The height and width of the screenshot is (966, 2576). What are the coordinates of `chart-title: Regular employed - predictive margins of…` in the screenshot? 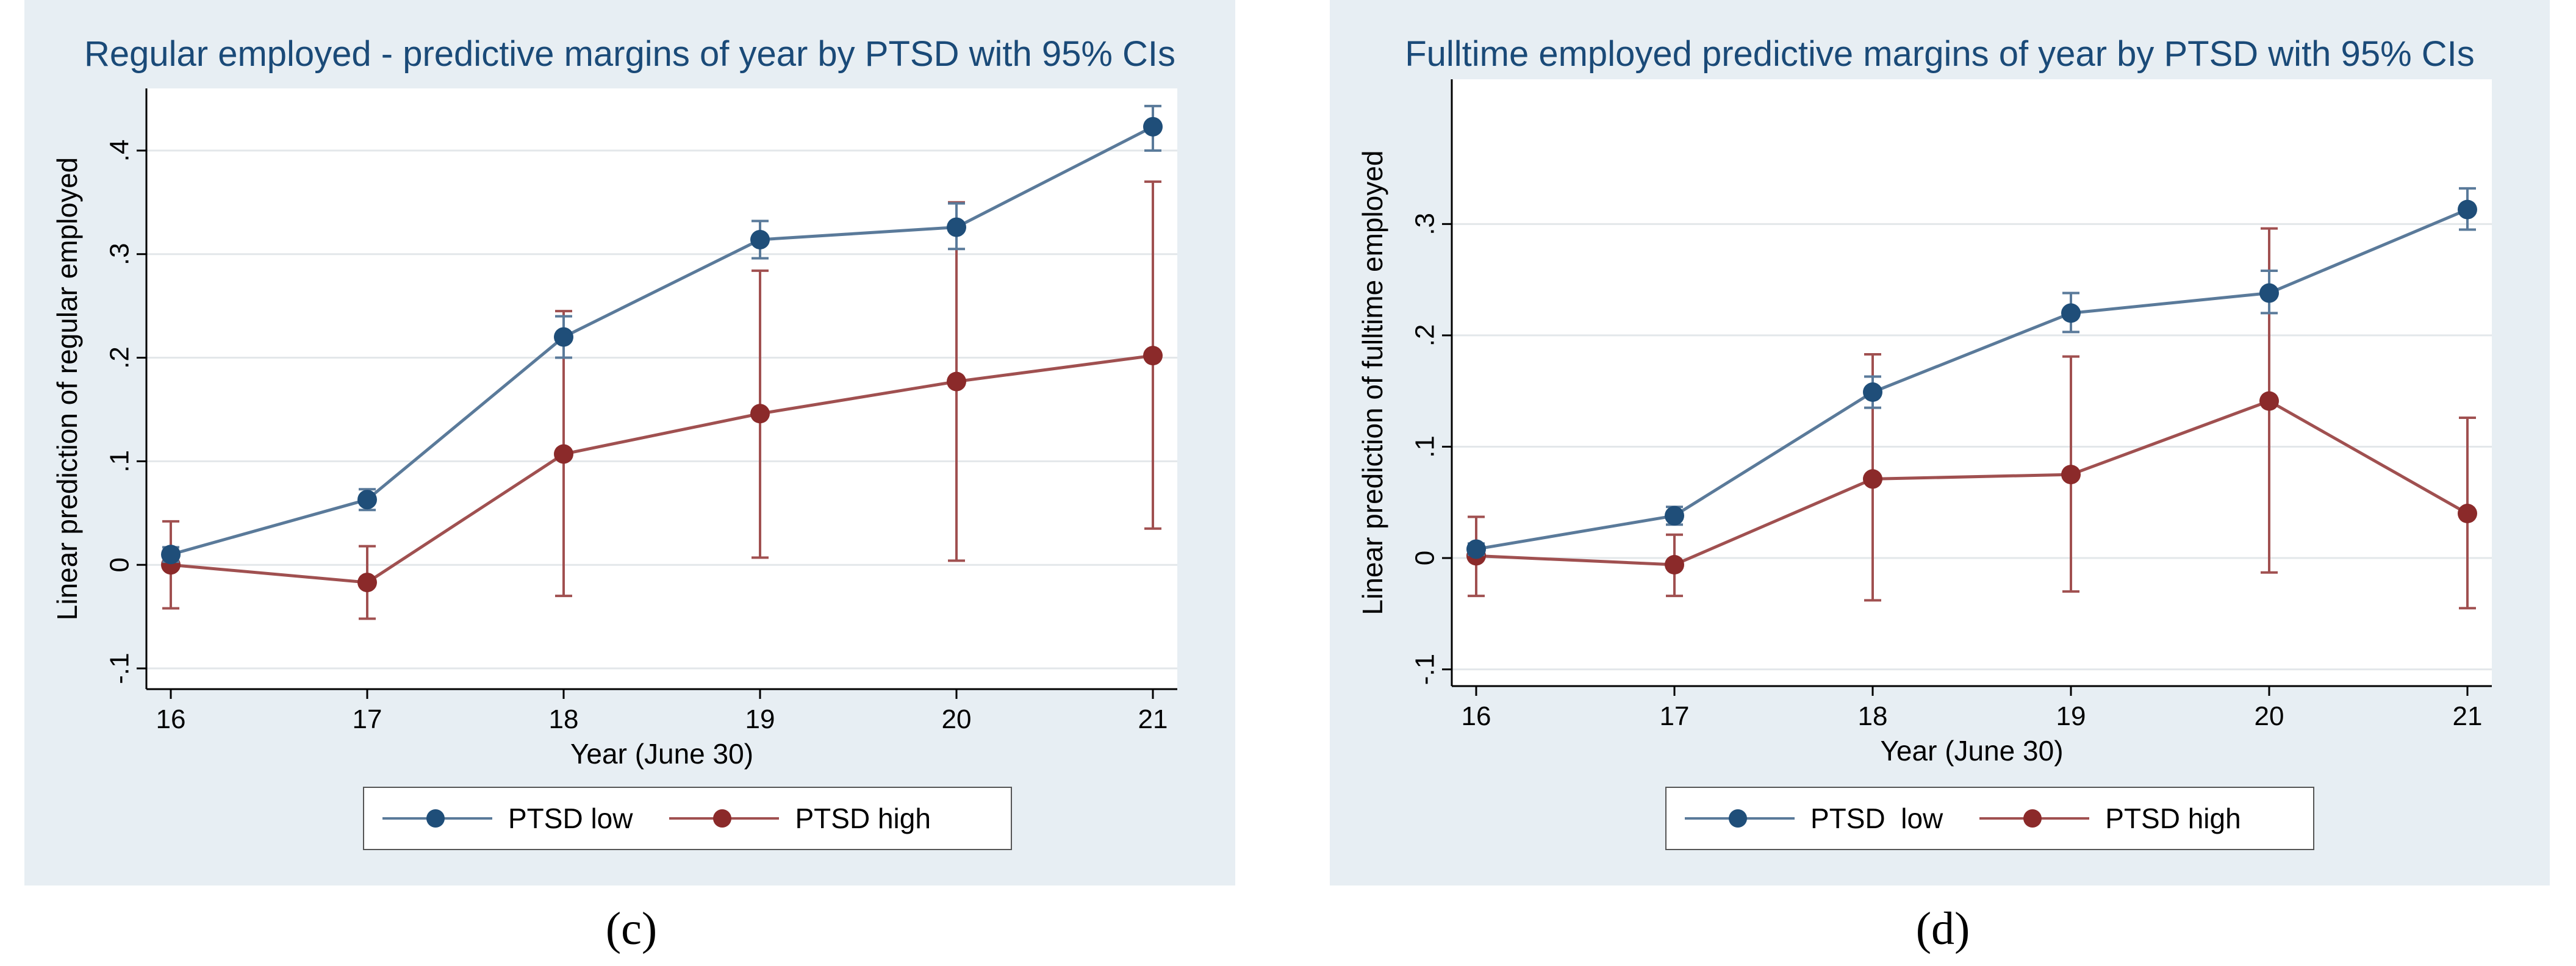 It's located at (630, 54).